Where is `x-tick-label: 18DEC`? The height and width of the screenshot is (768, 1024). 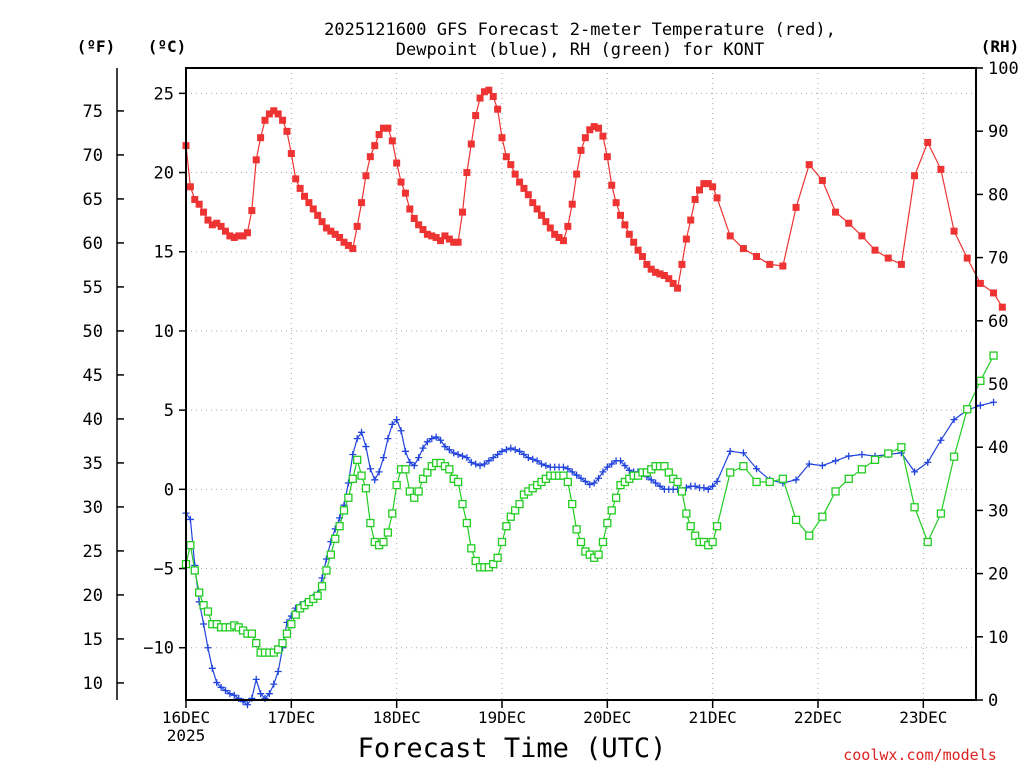
x-tick-label: 18DEC is located at coordinates (397, 717).